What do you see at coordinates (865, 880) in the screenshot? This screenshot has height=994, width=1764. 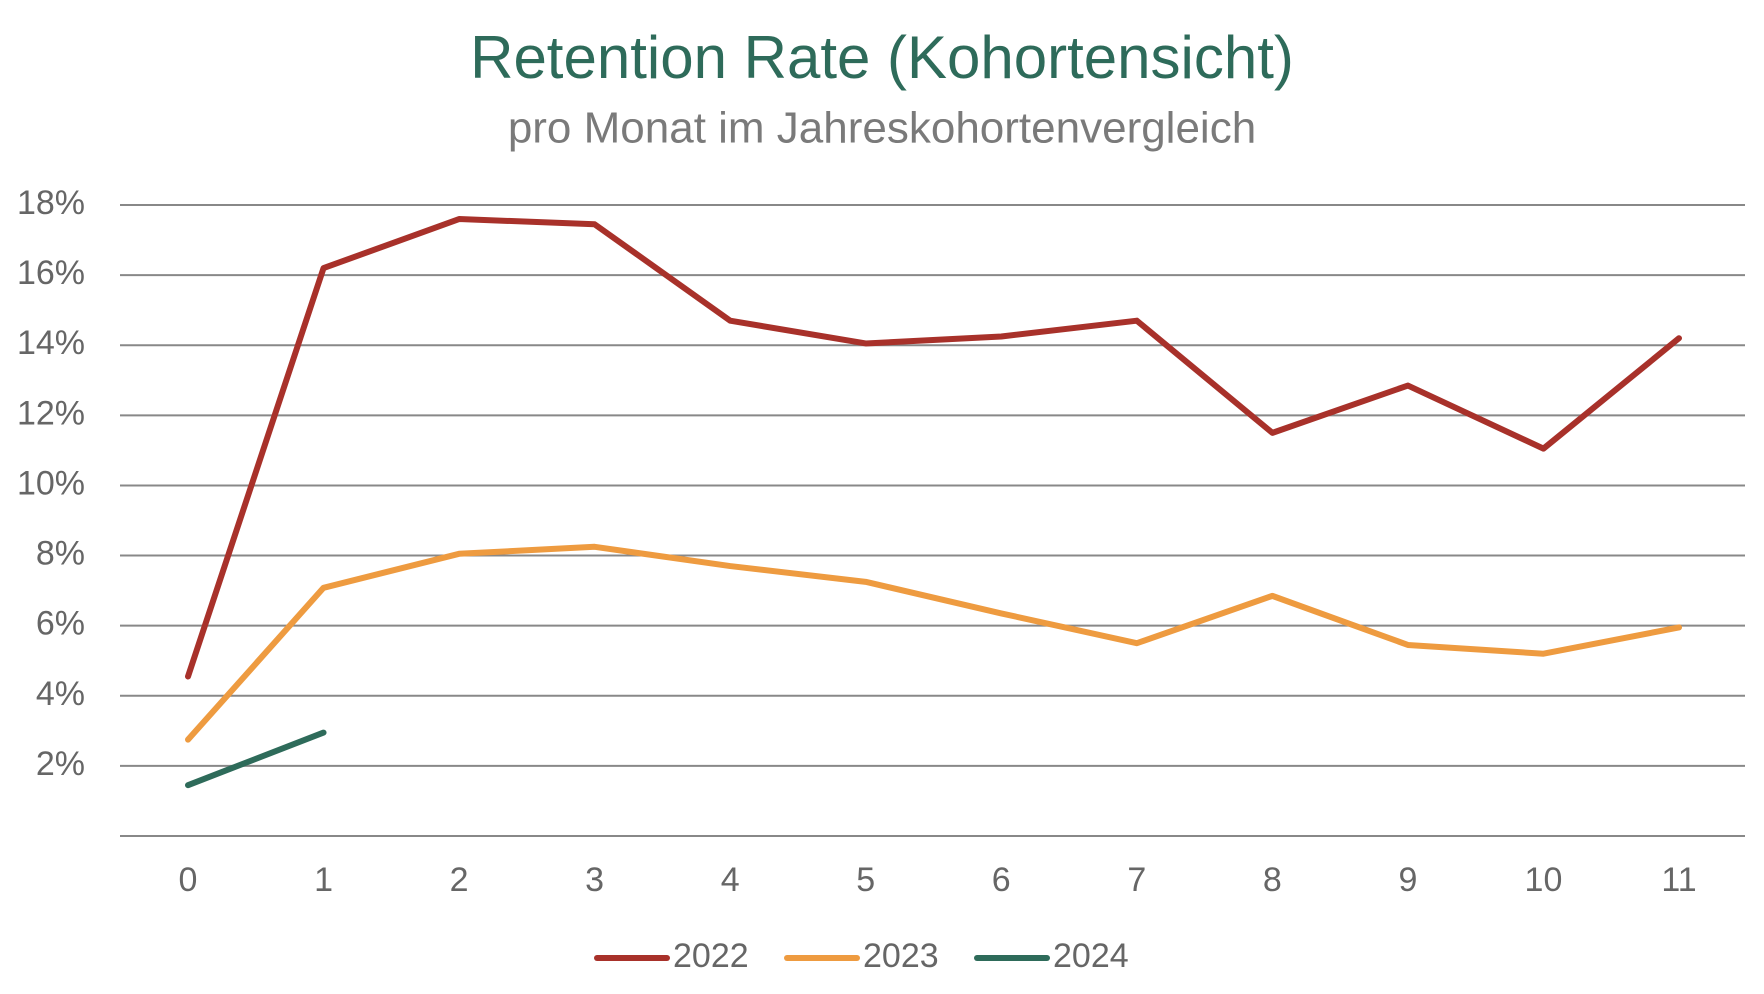 I see `x-tick-label: 5` at bounding box center [865, 880].